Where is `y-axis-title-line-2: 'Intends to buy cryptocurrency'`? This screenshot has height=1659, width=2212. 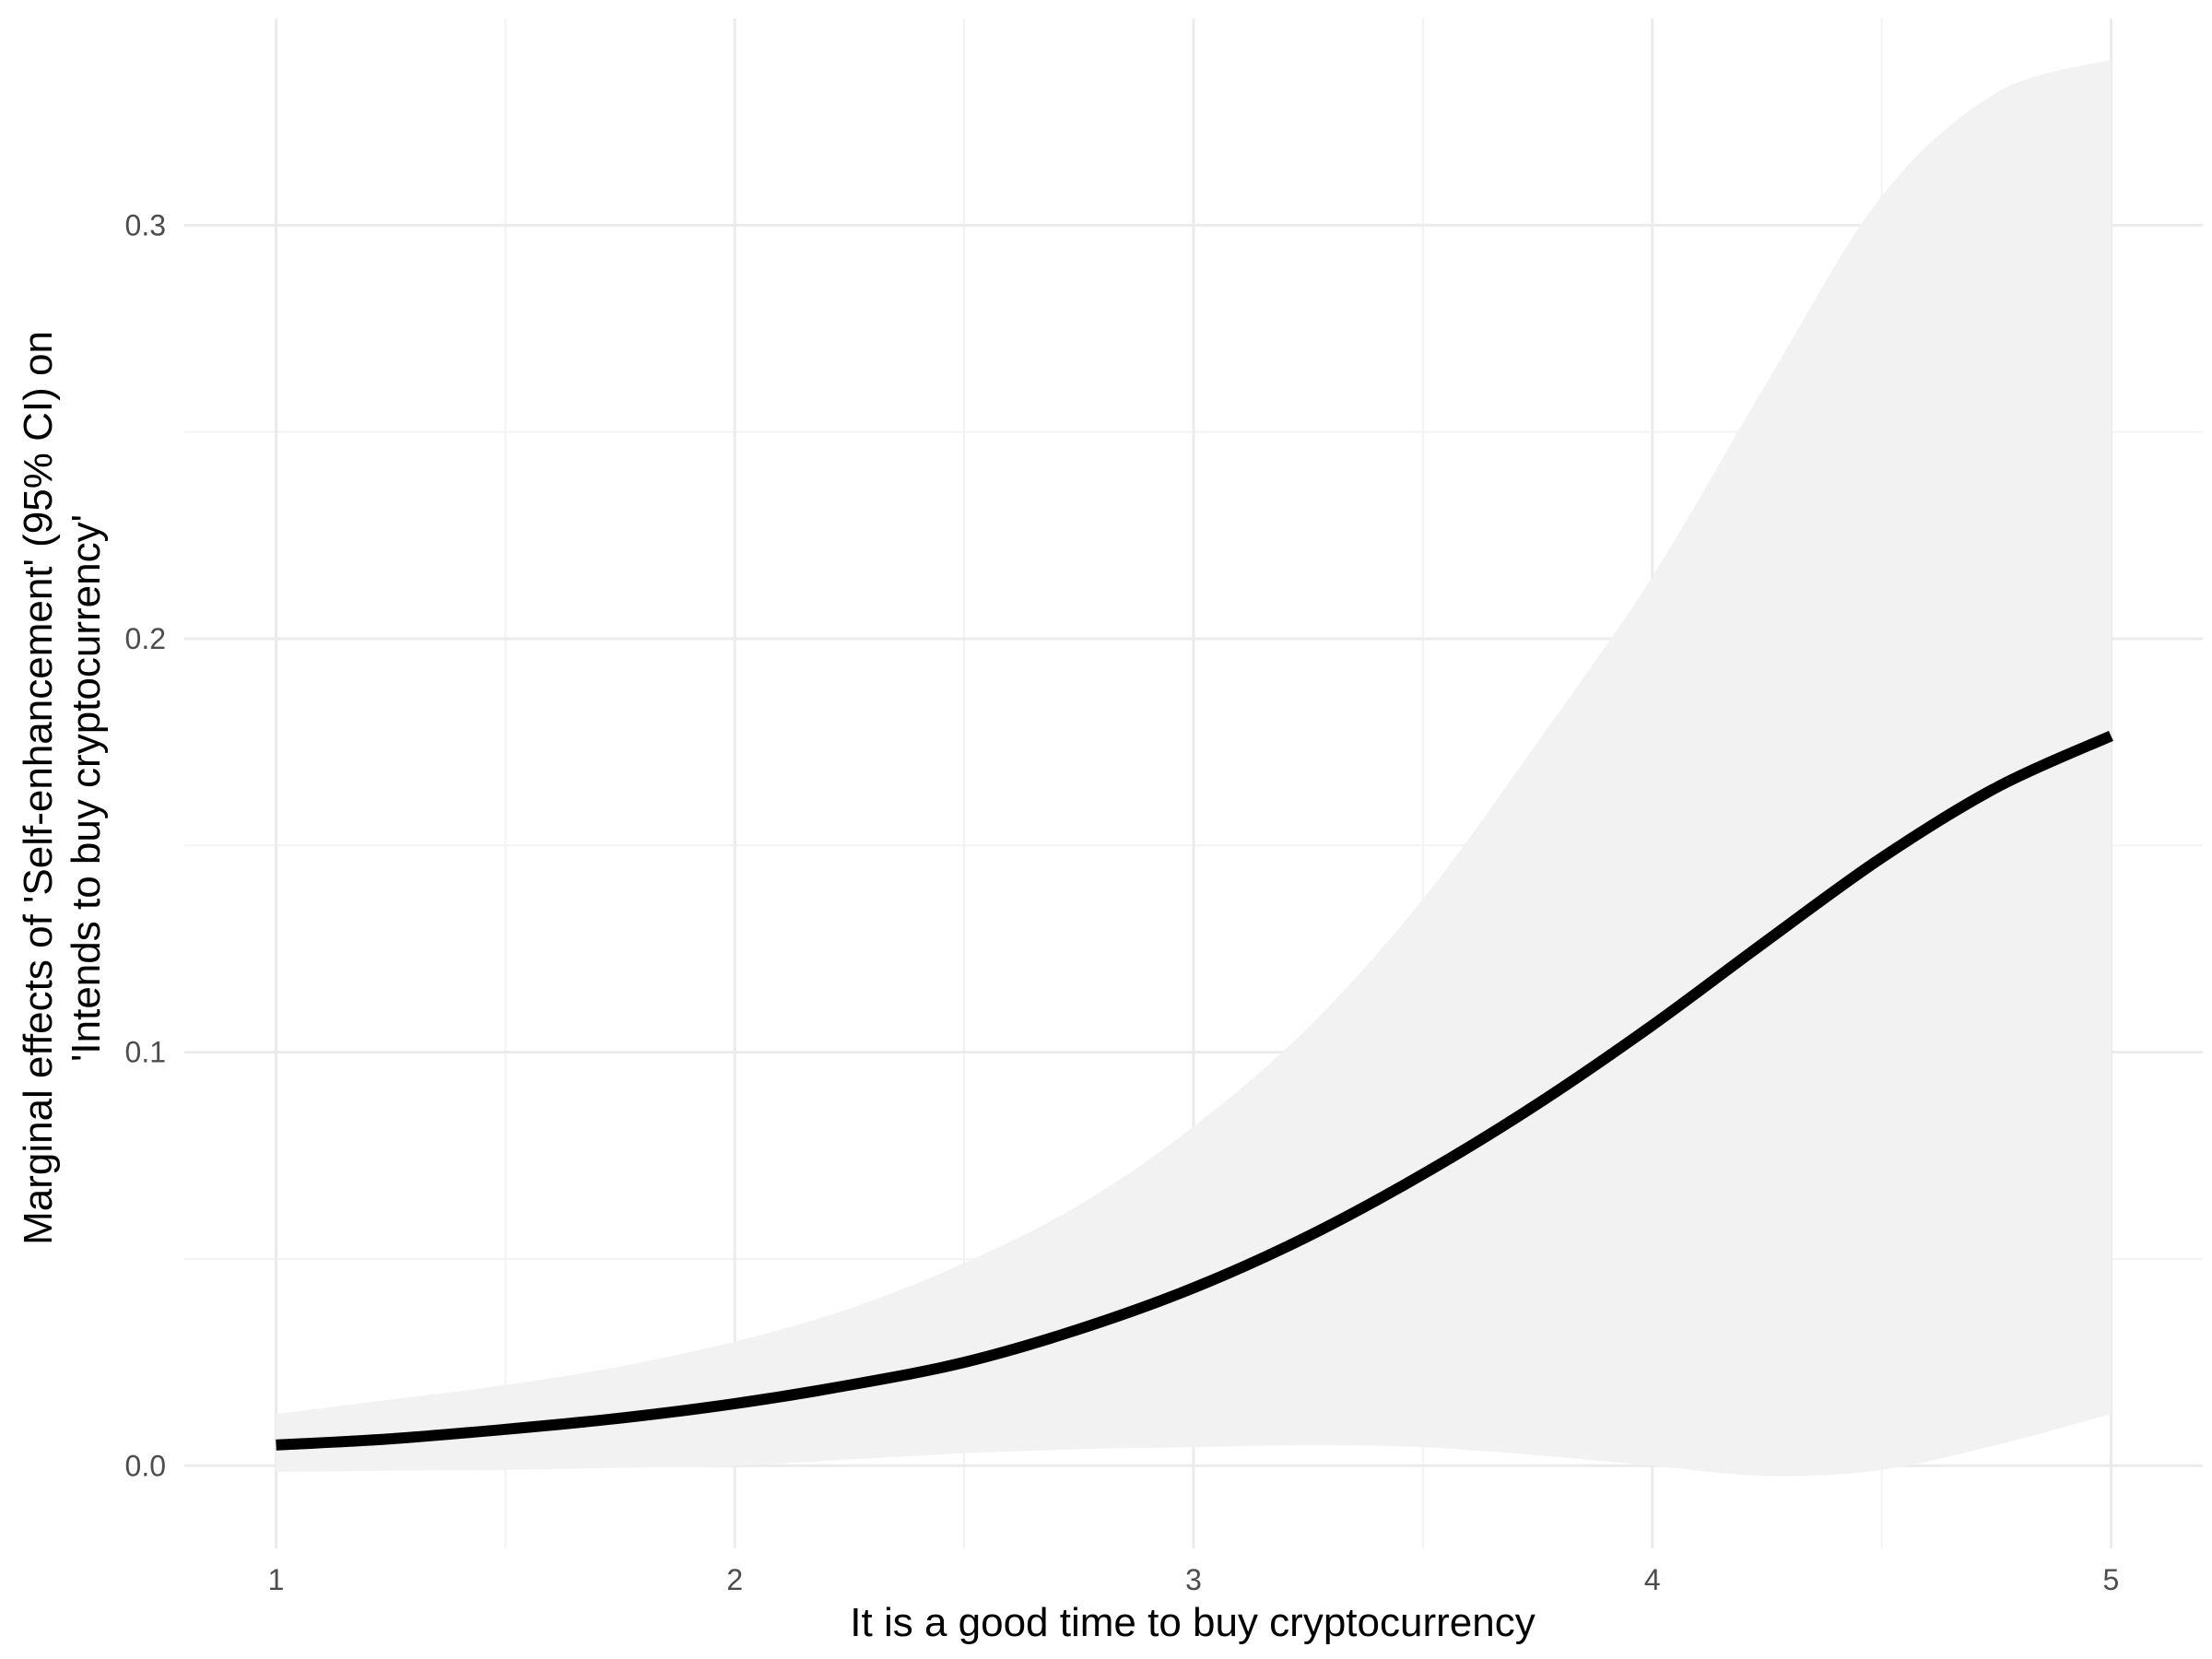 y-axis-title-line-2: 'Intends to buy cryptocurrency' is located at coordinates (86, 788).